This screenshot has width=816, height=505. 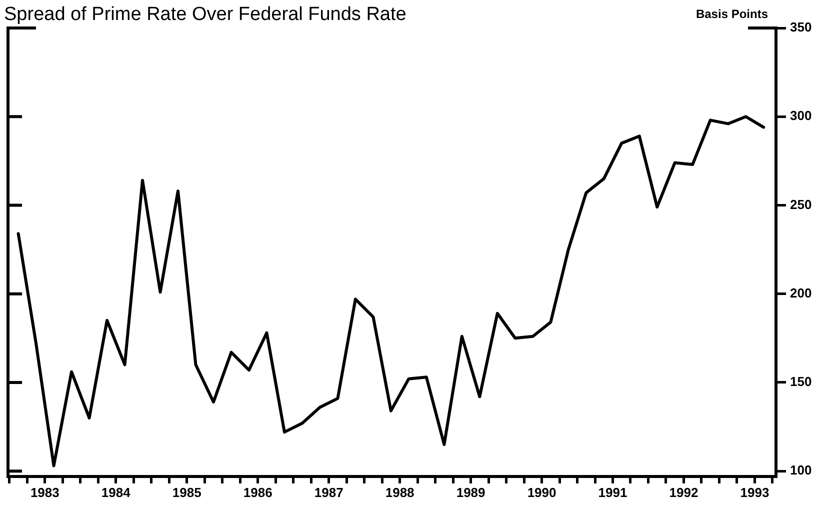 I want to click on x-tick-label: 1987, so click(x=329, y=492).